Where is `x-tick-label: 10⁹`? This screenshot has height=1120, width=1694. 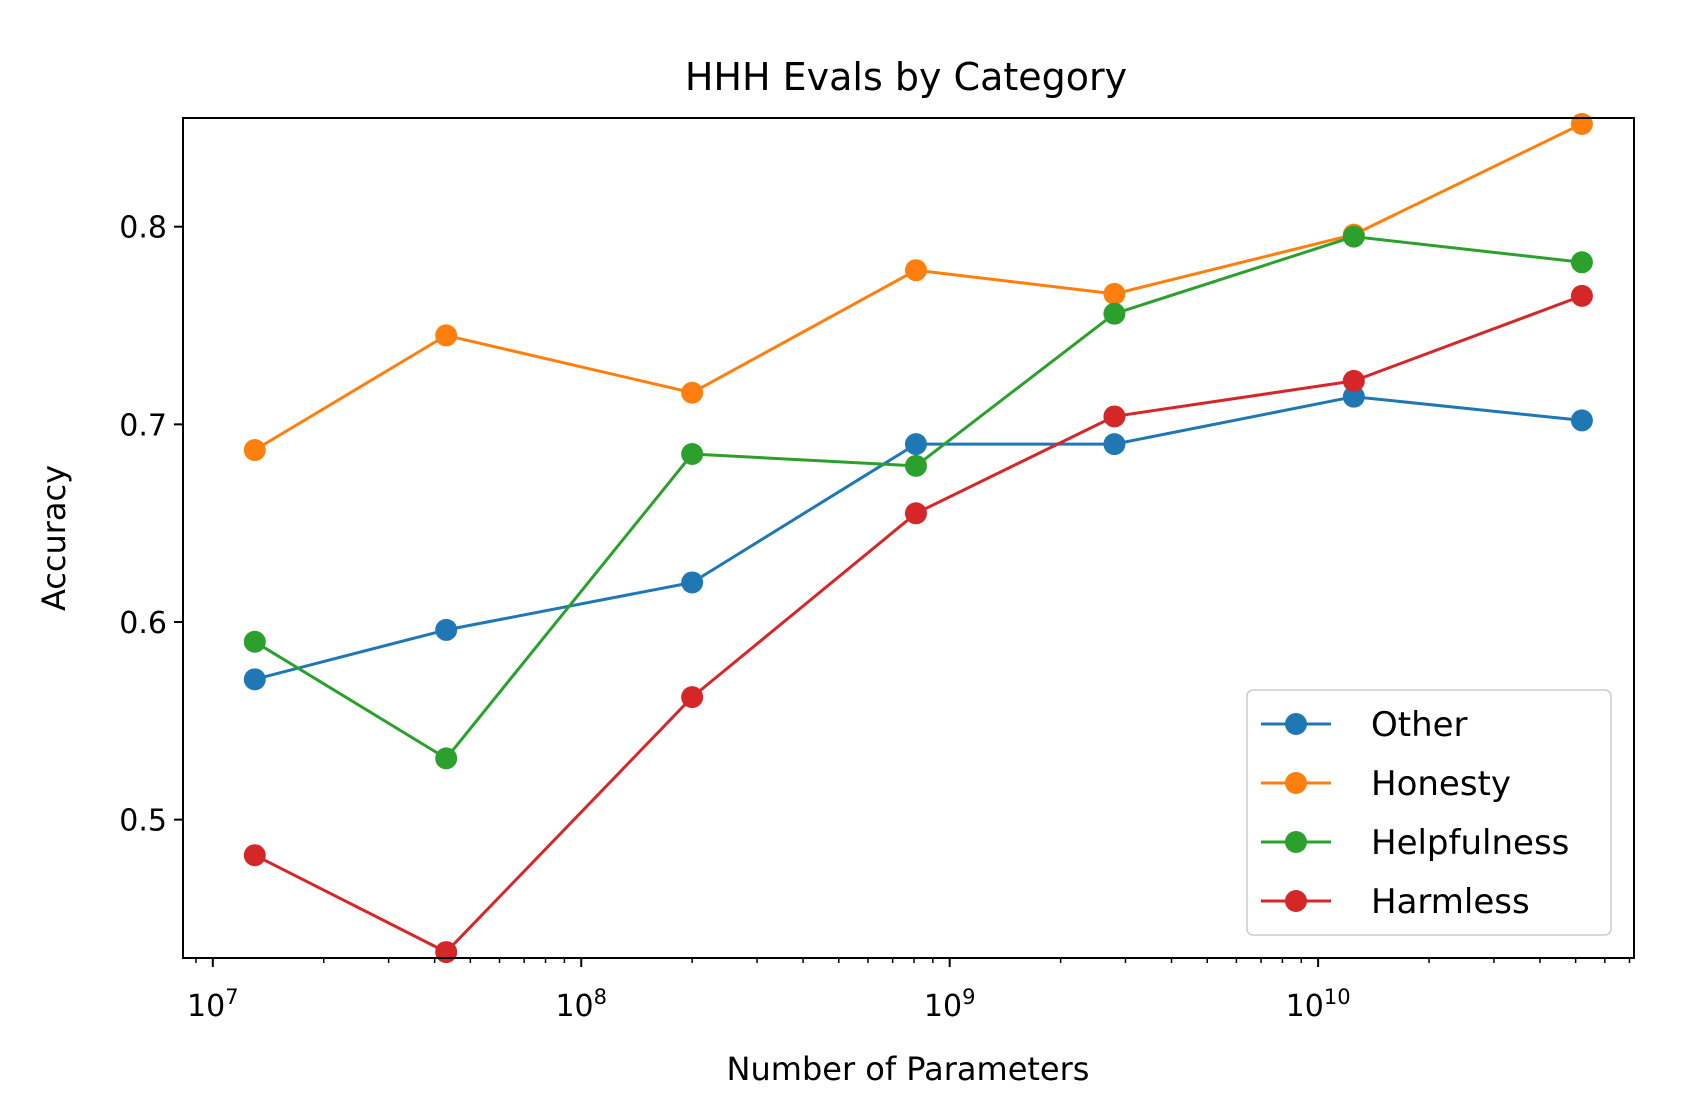 x-tick-label: 10⁹ is located at coordinates (950, 1004).